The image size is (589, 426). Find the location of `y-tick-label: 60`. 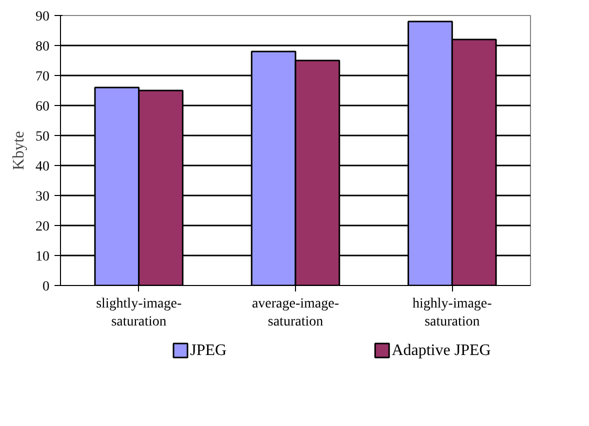

y-tick-label: 60 is located at coordinates (43, 107).